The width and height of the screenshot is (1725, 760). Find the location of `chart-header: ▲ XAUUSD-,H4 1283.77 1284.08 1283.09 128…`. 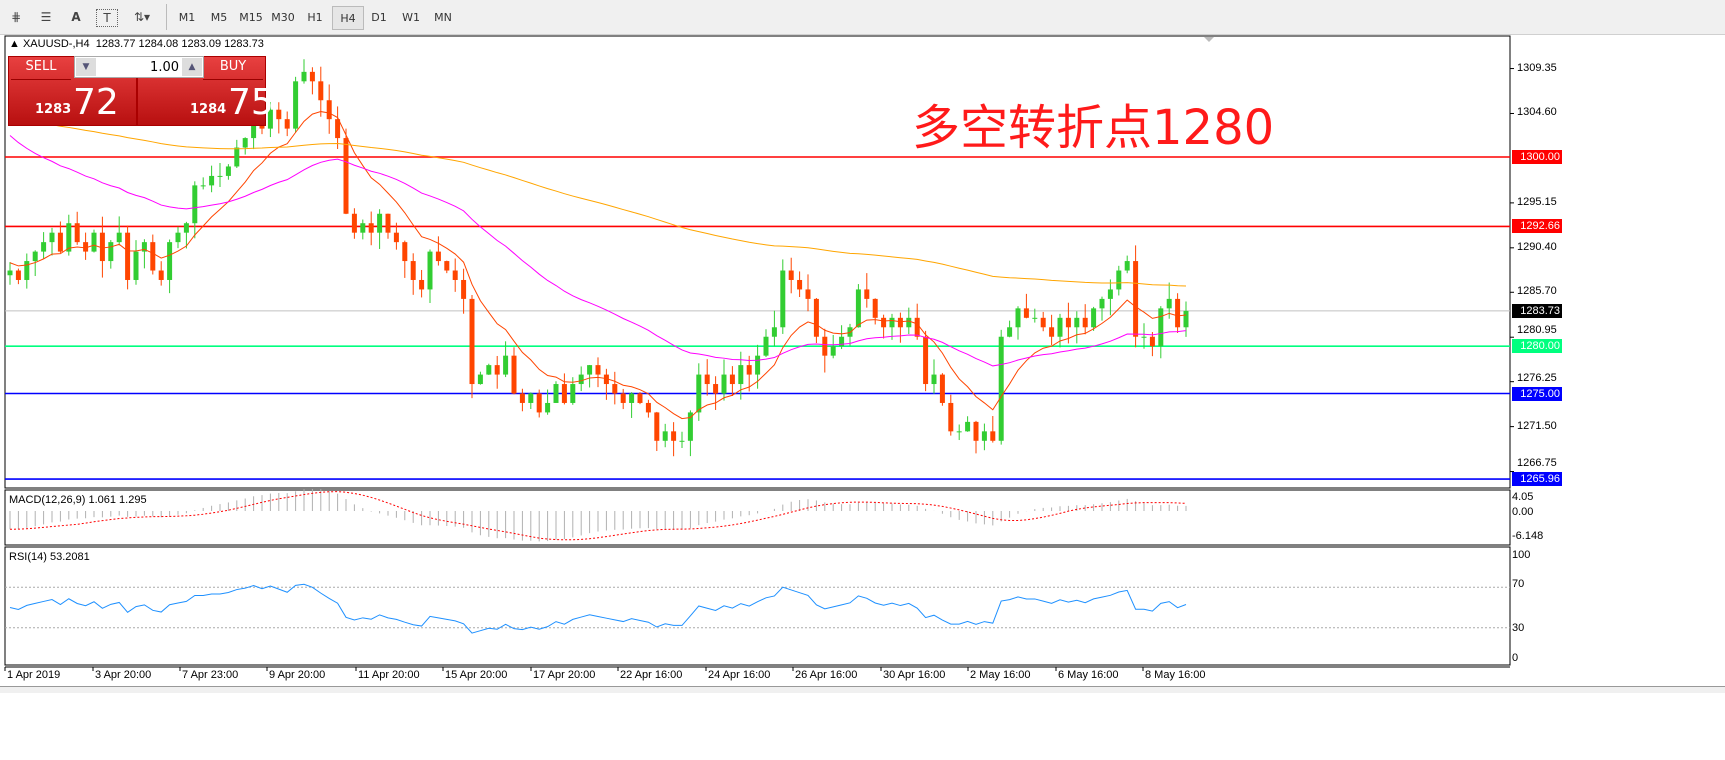

chart-header: ▲ XAUUSD-,H4 1283.77 1284.08 1283.09 128… is located at coordinates (136, 44).